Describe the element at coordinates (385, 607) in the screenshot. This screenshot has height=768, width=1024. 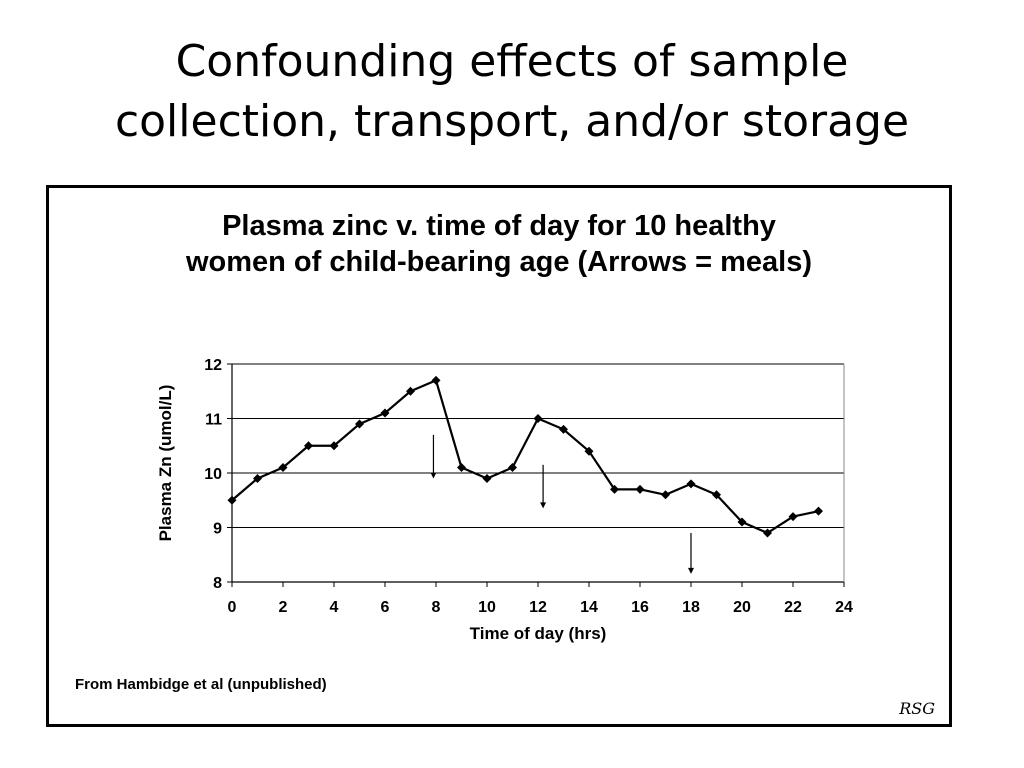
I see `x-tick-label: 6` at that location.